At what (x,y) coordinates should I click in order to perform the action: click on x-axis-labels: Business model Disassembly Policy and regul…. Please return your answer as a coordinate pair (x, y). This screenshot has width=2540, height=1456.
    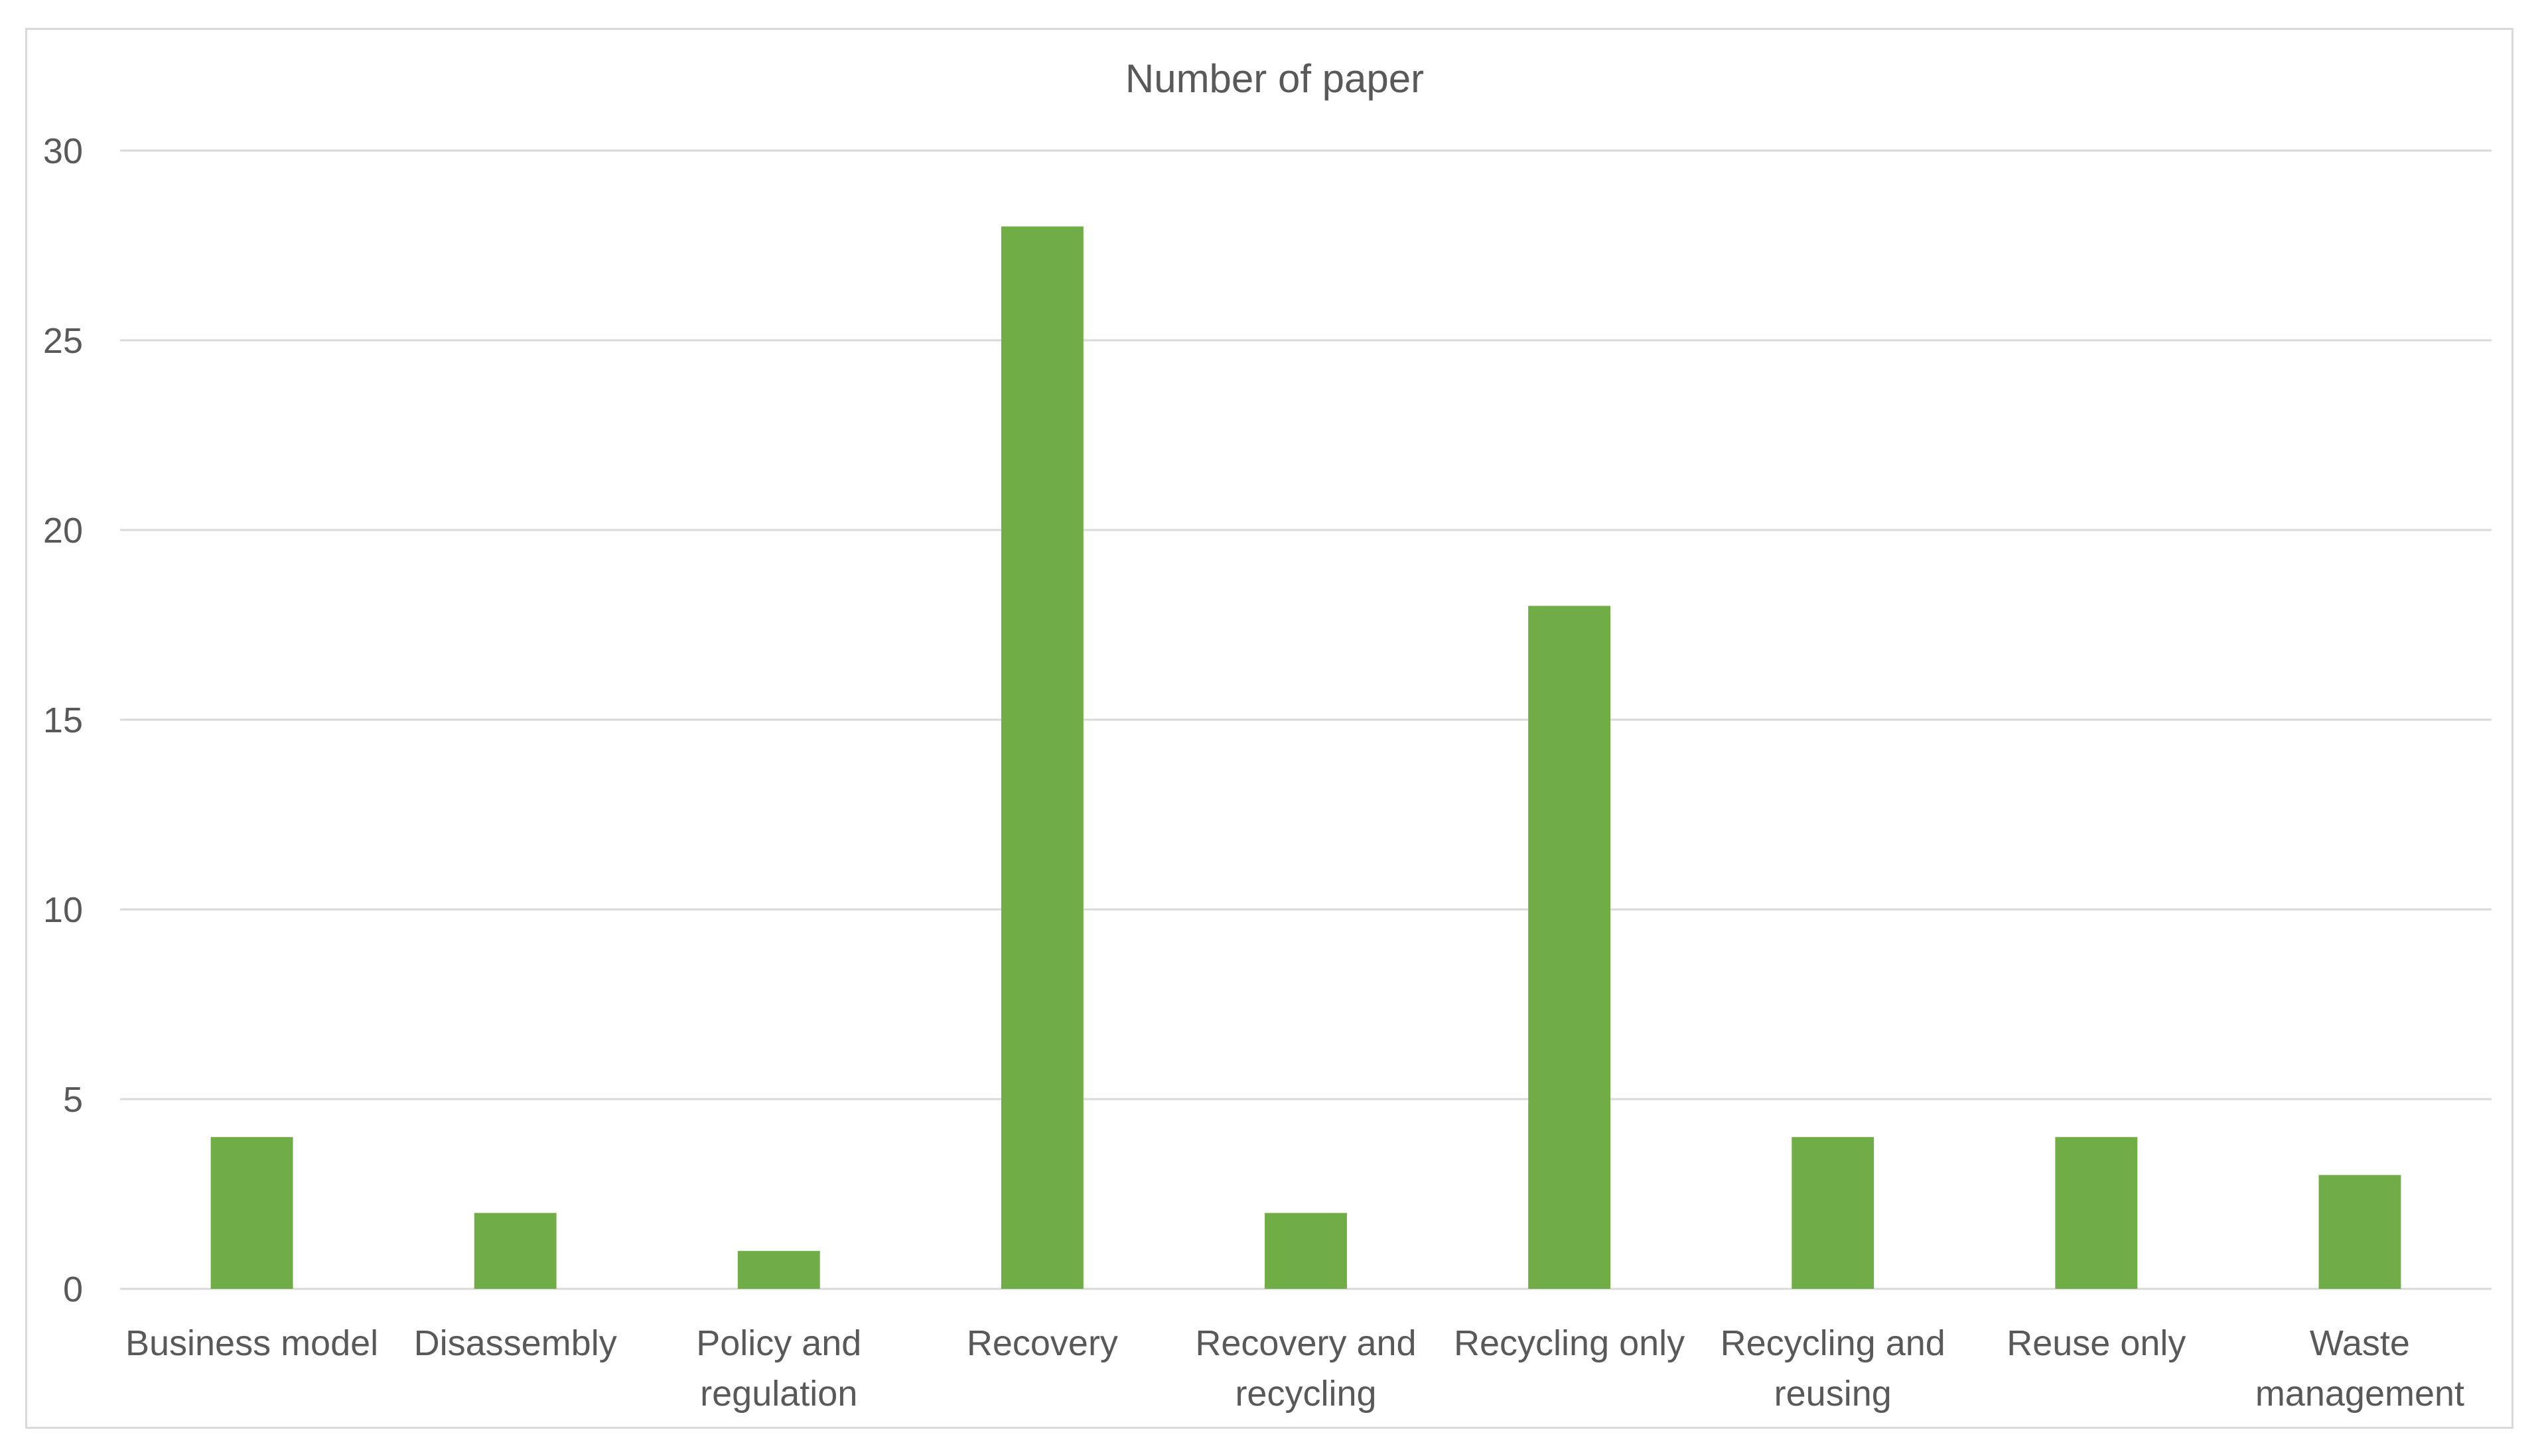
    Looking at the image, I should click on (1294, 1368).